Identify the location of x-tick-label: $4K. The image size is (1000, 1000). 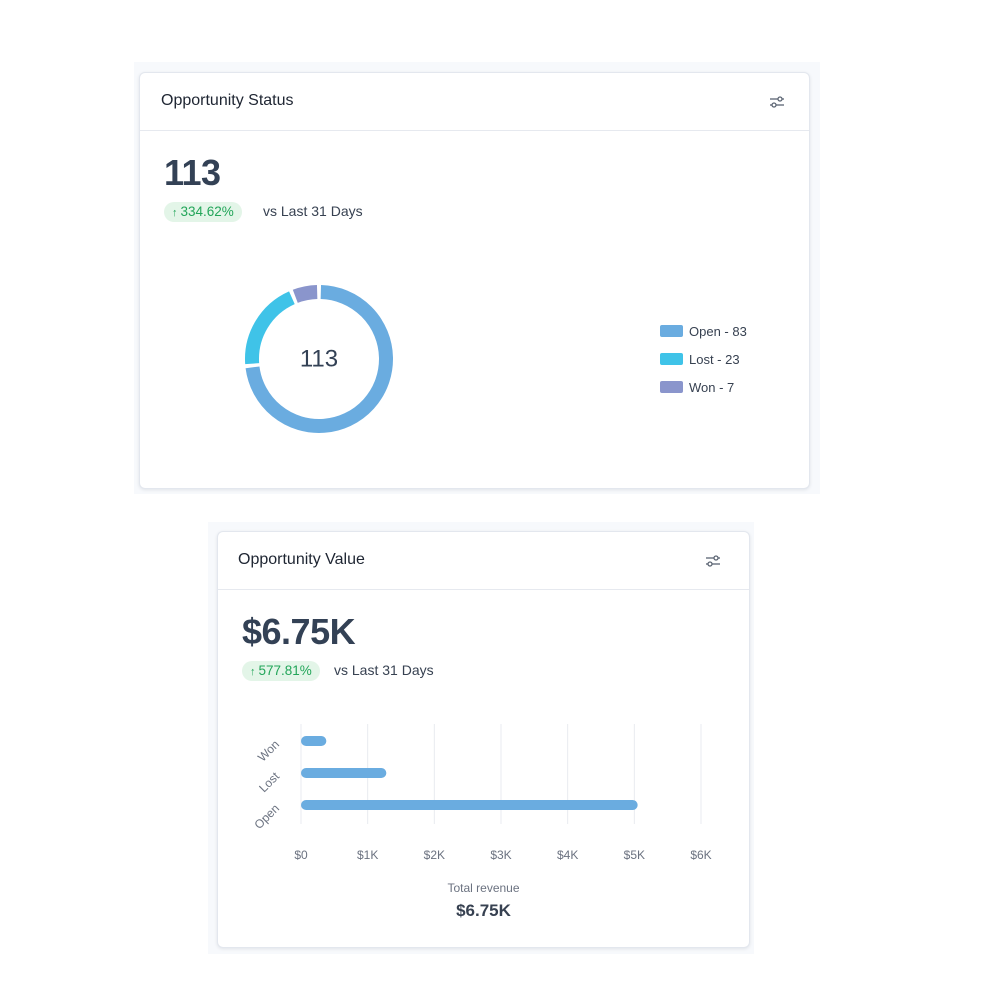
(567, 855).